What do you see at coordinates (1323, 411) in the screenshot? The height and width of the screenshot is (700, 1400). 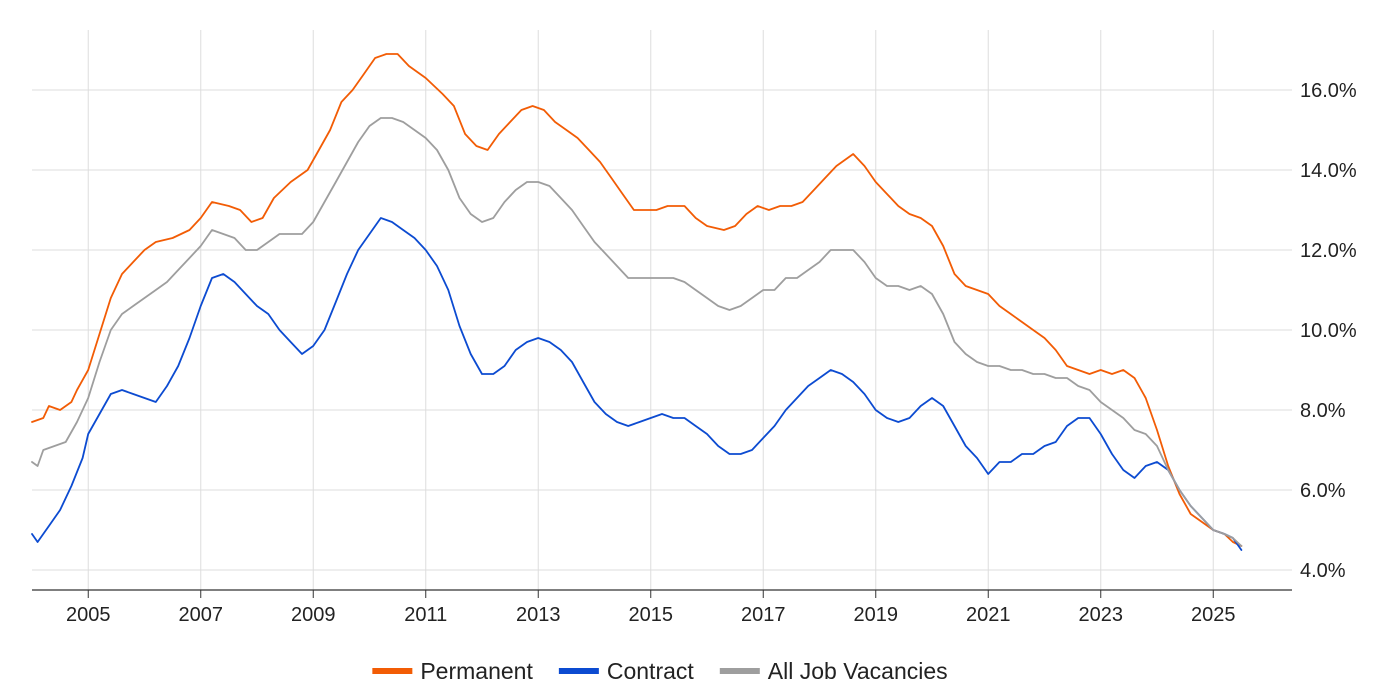 I see `y-tick-label: 8.0%` at bounding box center [1323, 411].